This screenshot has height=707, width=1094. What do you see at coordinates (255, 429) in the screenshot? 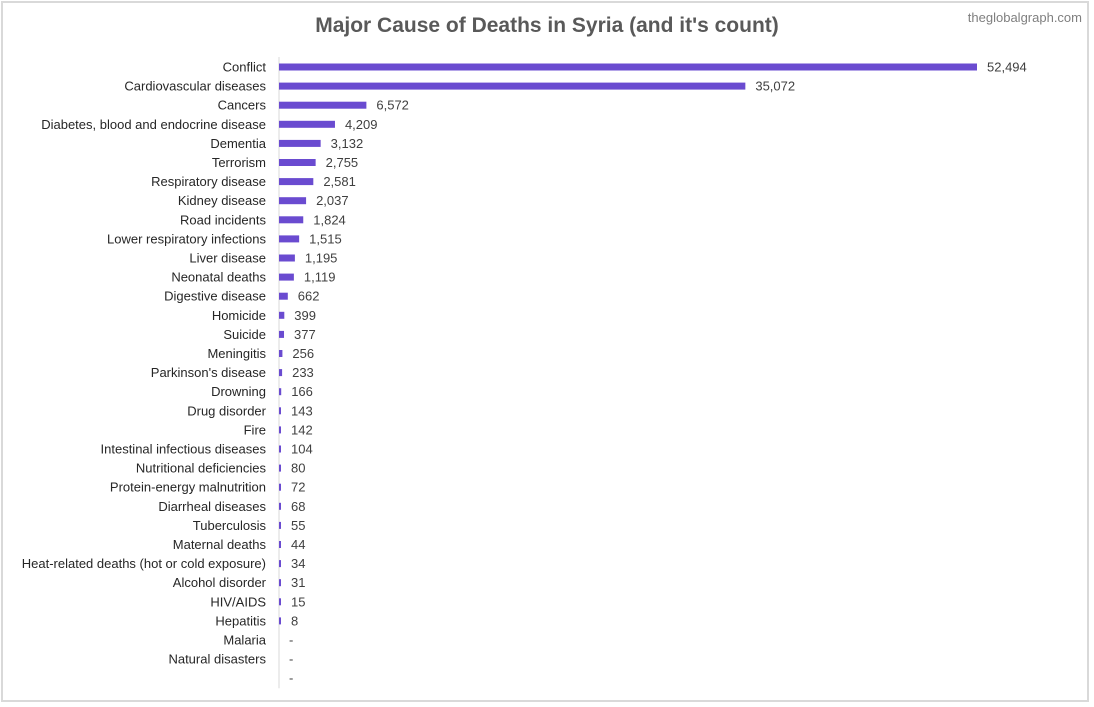
I see `category-label: Fire` at bounding box center [255, 429].